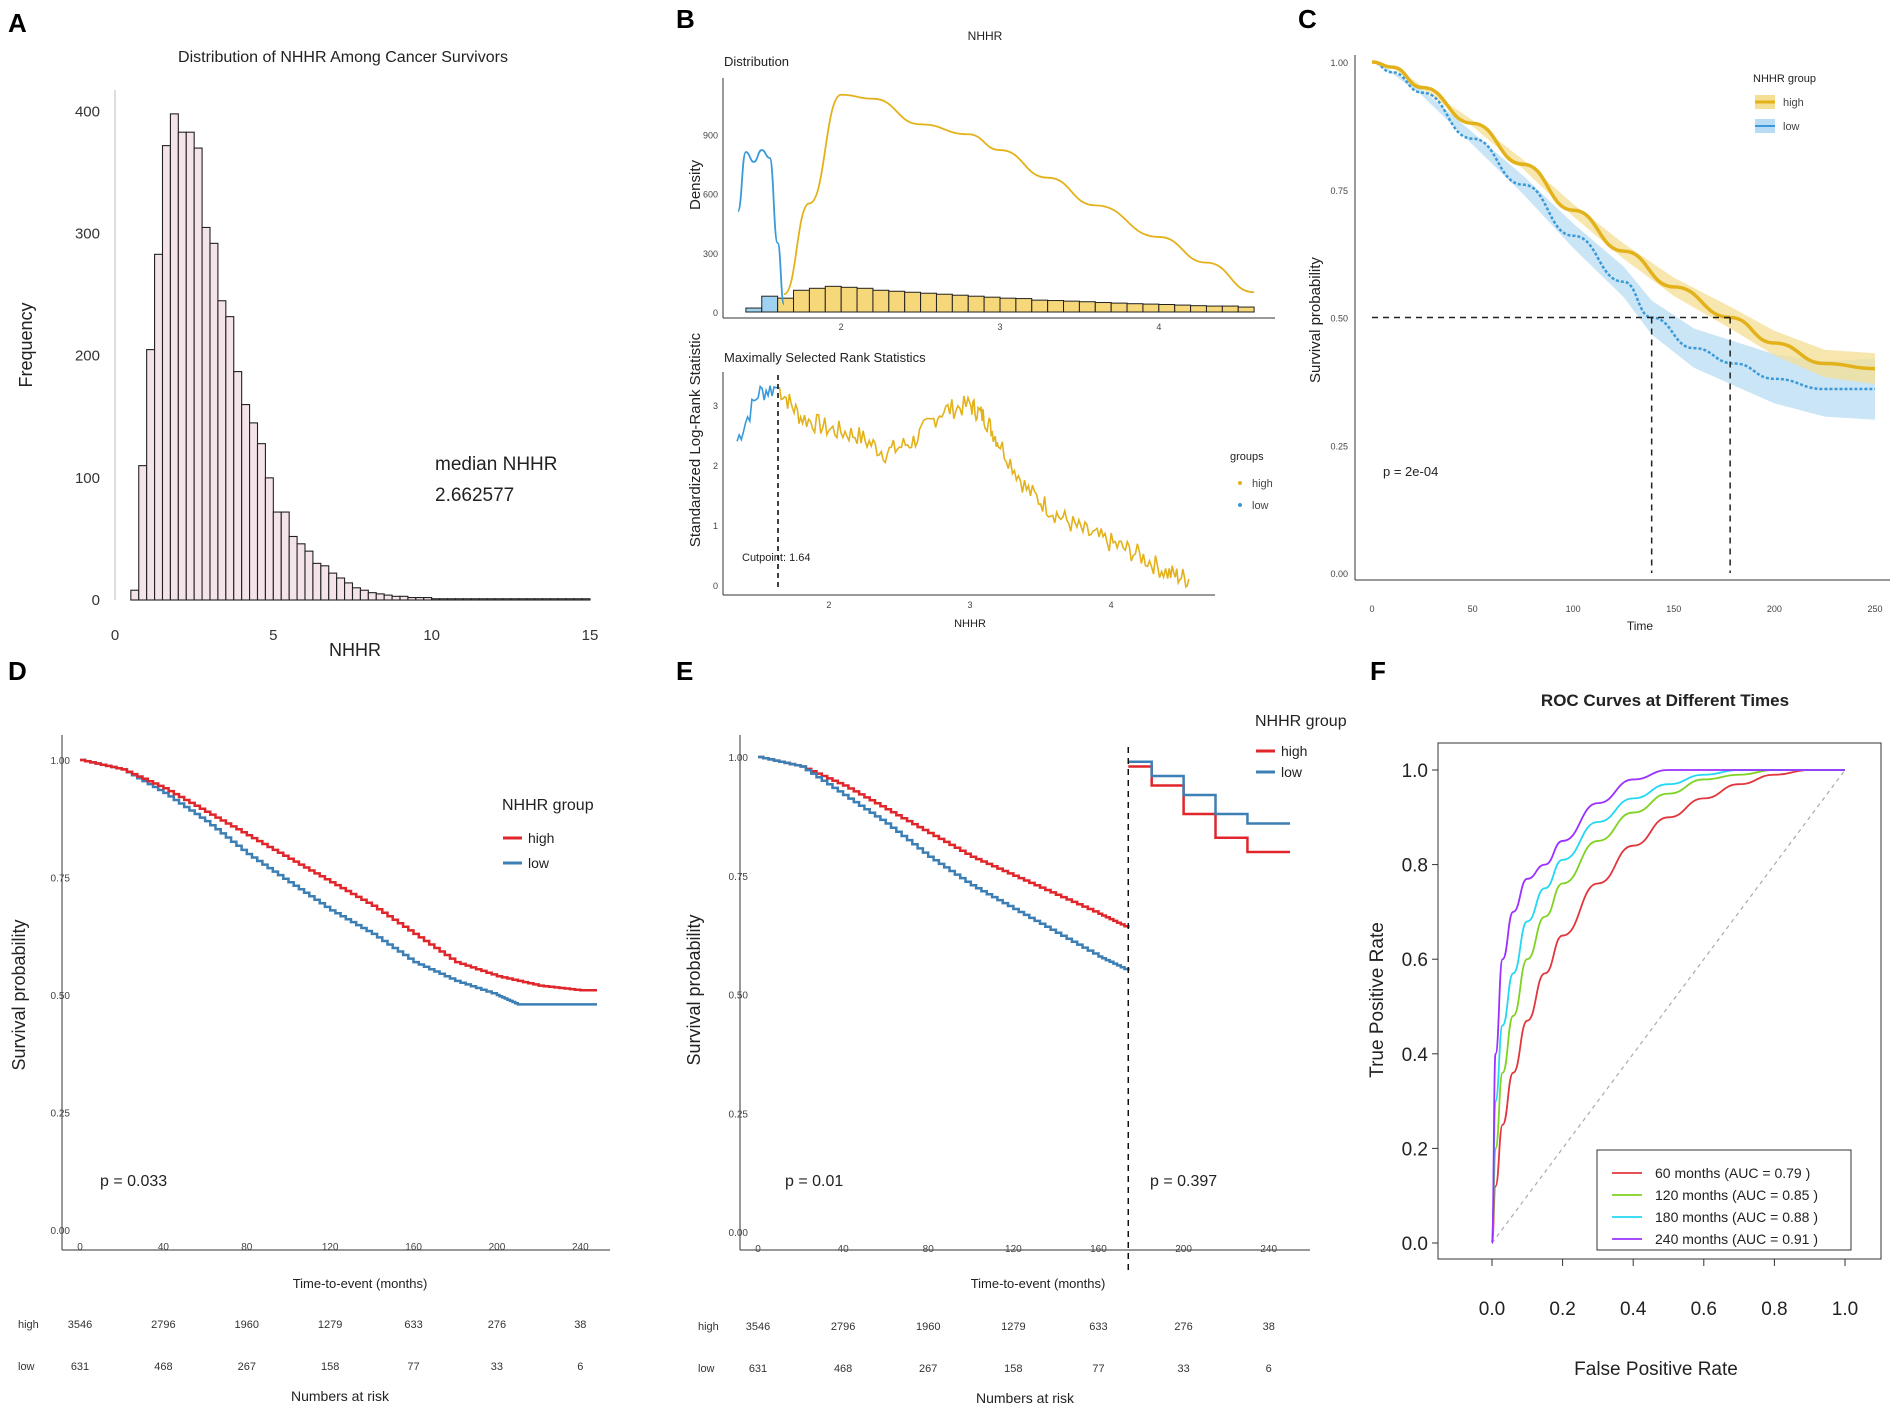  I want to click on x-tick-label: 100, so click(1573, 609).